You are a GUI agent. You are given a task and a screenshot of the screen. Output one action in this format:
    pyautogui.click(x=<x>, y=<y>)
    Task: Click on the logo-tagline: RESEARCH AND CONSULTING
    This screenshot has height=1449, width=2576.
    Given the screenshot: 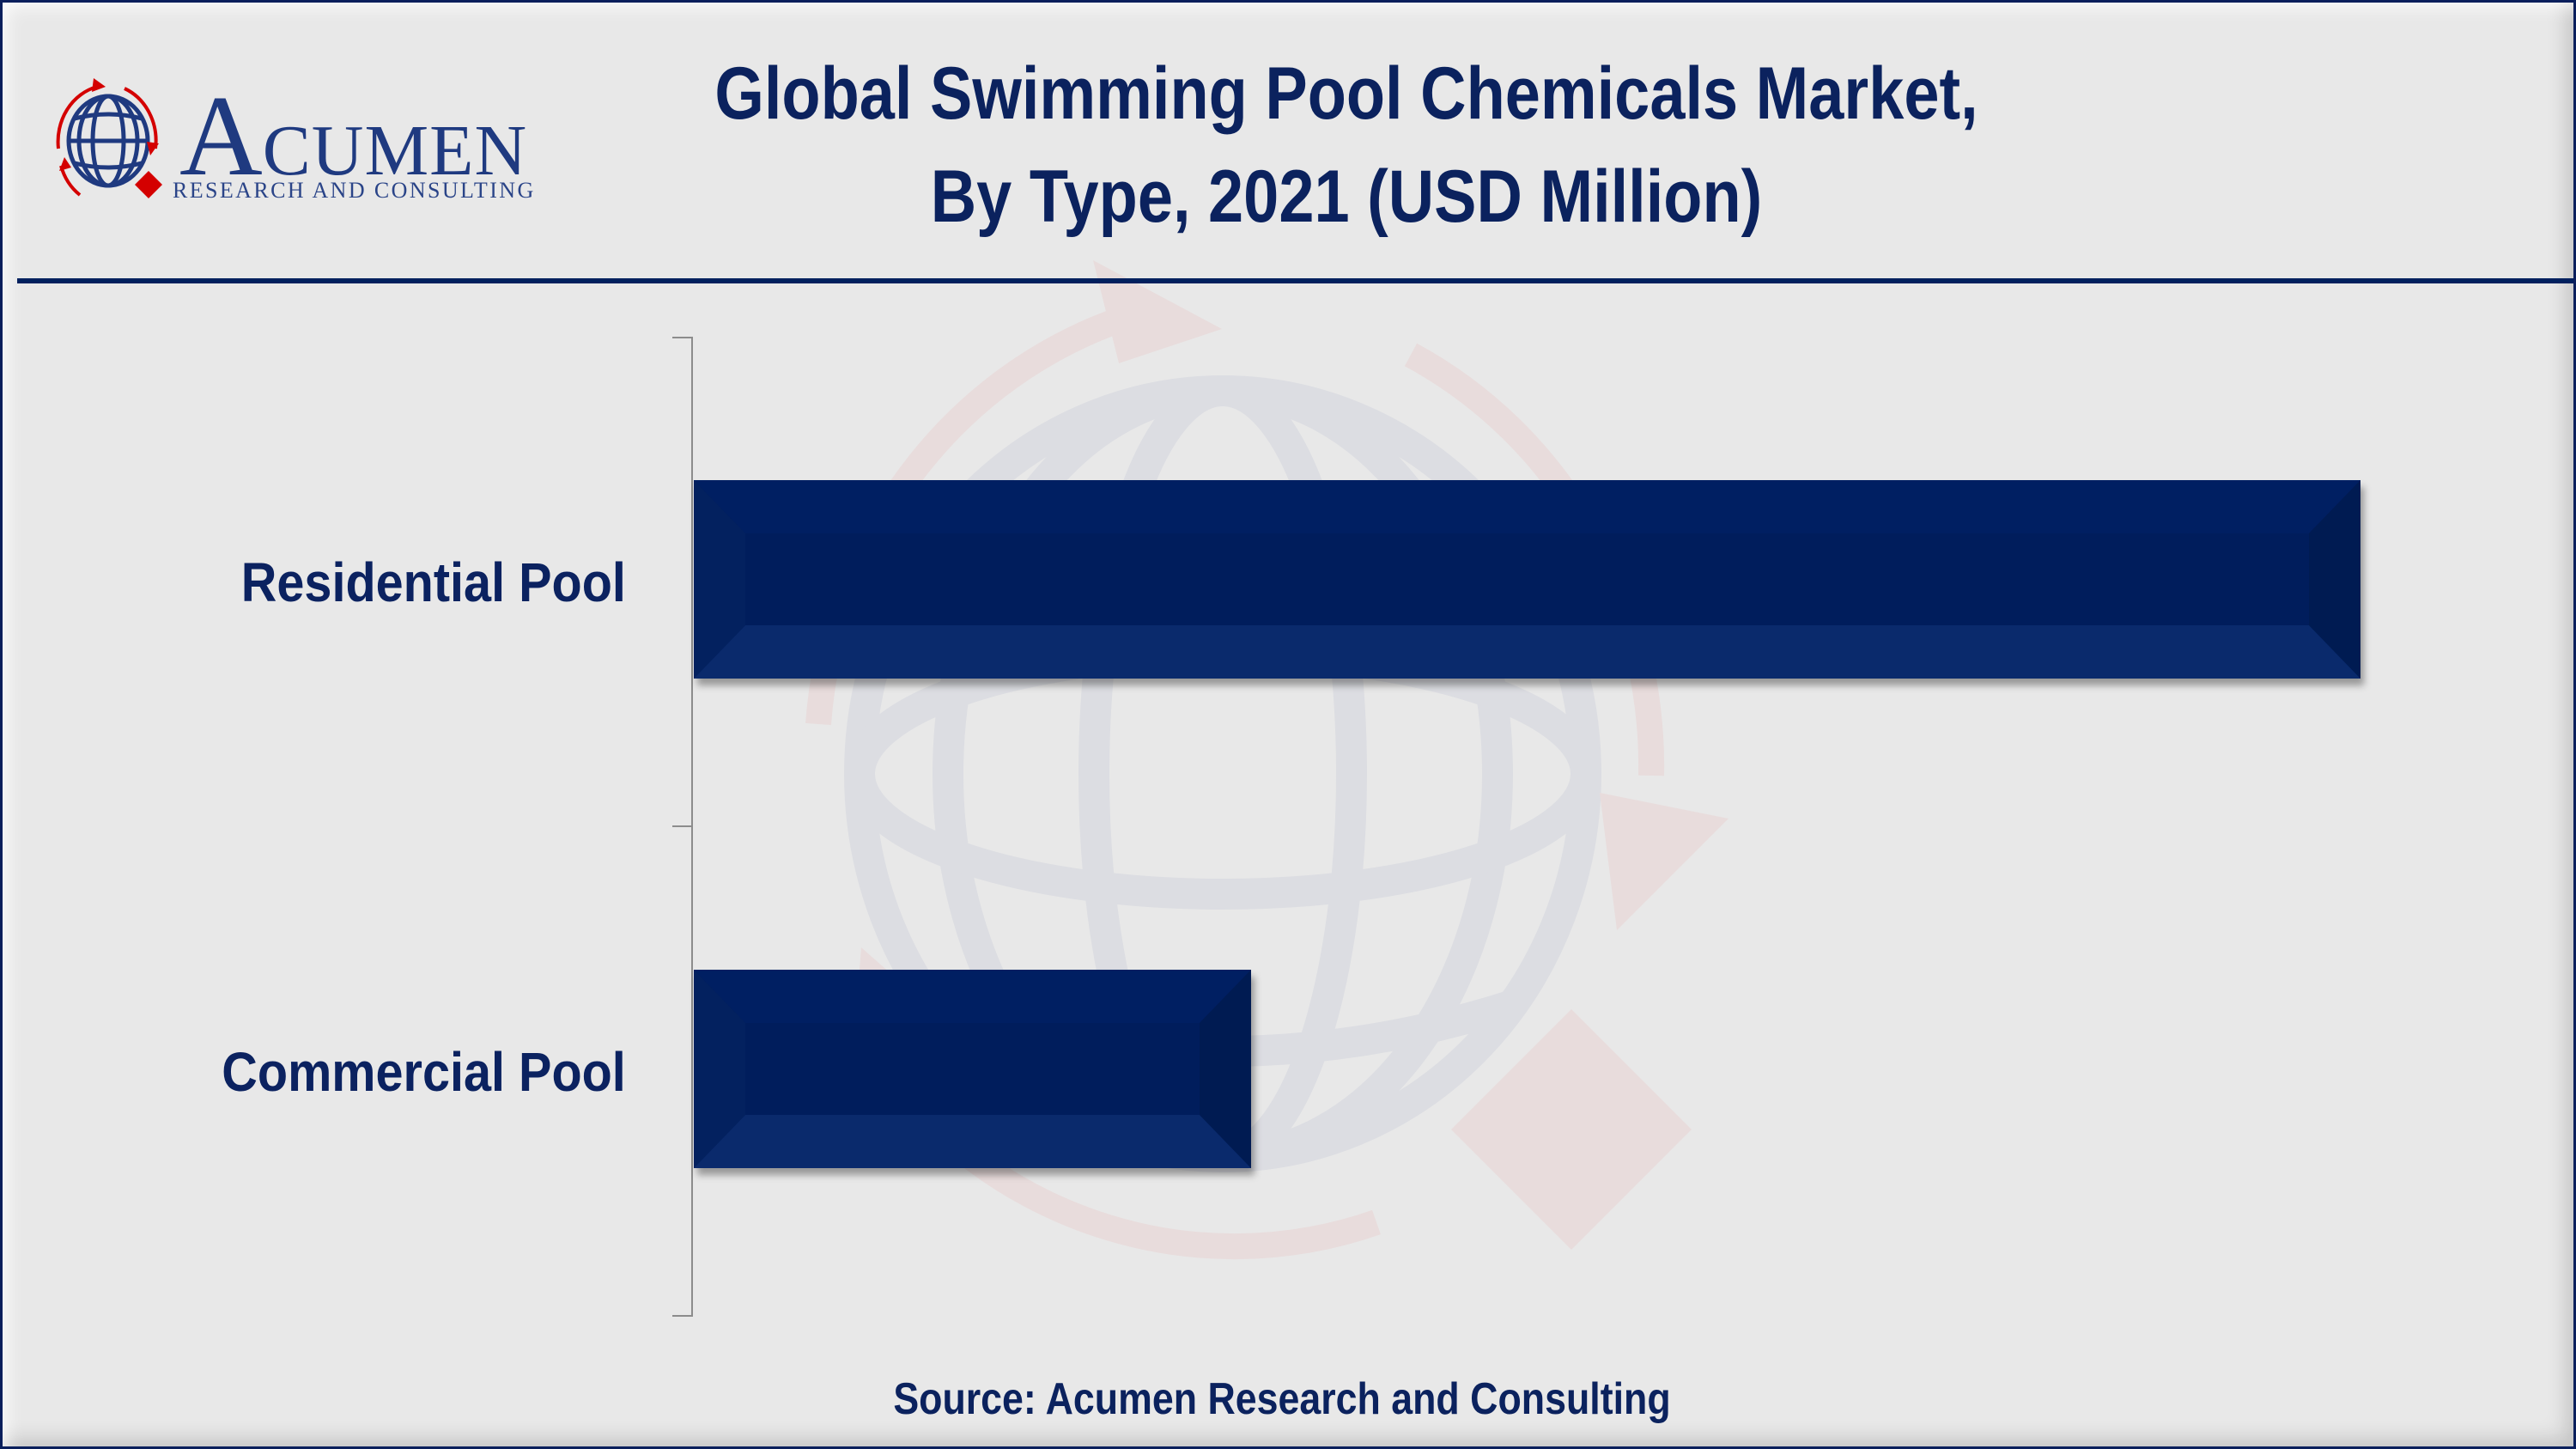 What is the action you would take?
    pyautogui.click(x=355, y=190)
    